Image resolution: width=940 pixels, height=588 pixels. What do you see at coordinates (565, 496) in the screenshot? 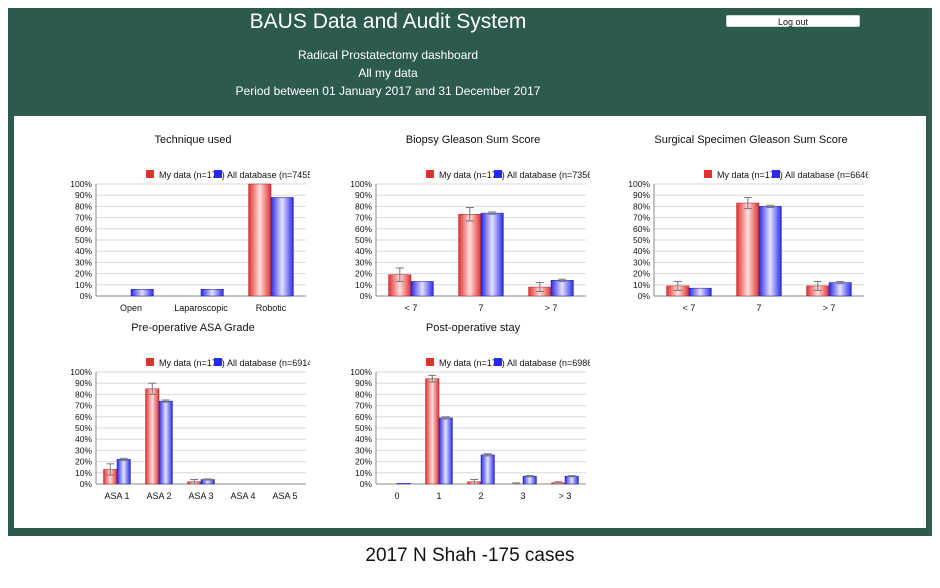
I see `x-tick-label: > 3` at bounding box center [565, 496].